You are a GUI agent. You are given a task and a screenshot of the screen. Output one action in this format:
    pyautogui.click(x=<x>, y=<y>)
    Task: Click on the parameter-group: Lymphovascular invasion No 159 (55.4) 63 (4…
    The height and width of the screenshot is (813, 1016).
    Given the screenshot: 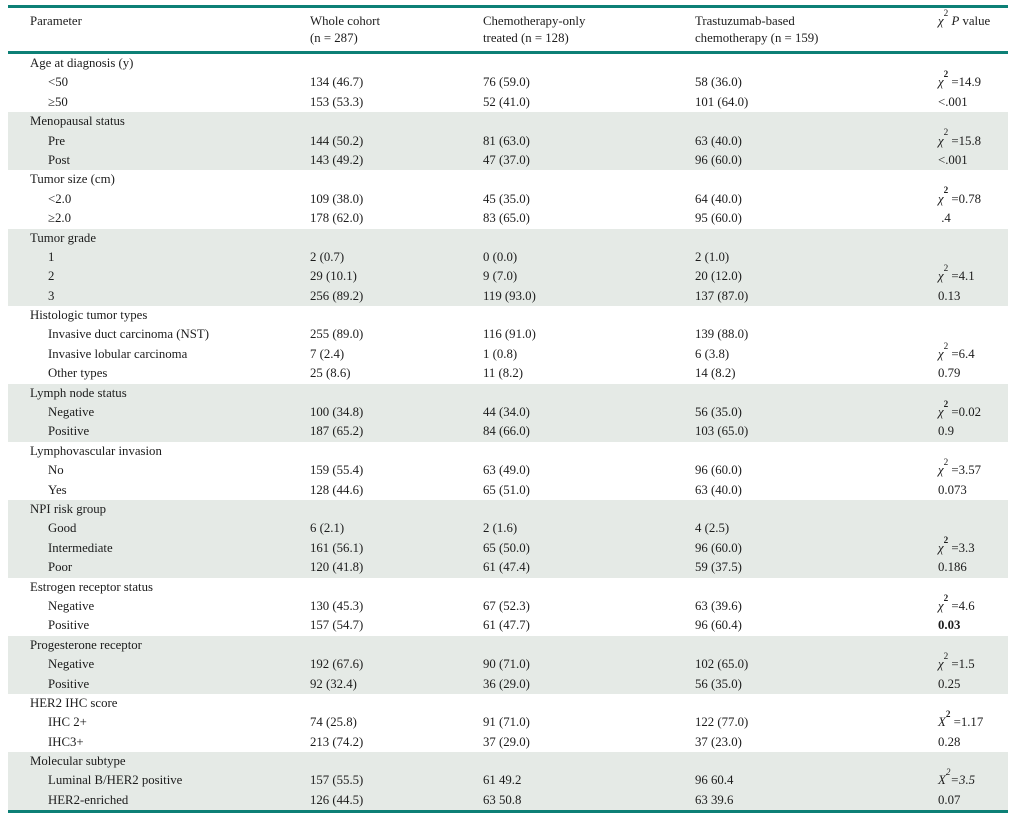 What is the action you would take?
    pyautogui.click(x=508, y=471)
    